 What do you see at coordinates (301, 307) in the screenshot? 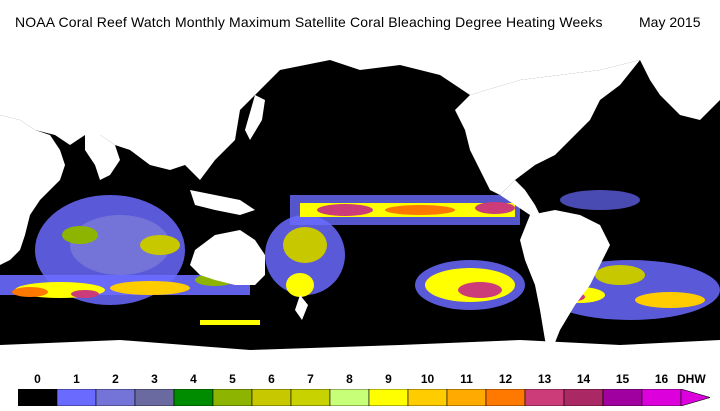
I see `landmass-new-zealand` at bounding box center [301, 307].